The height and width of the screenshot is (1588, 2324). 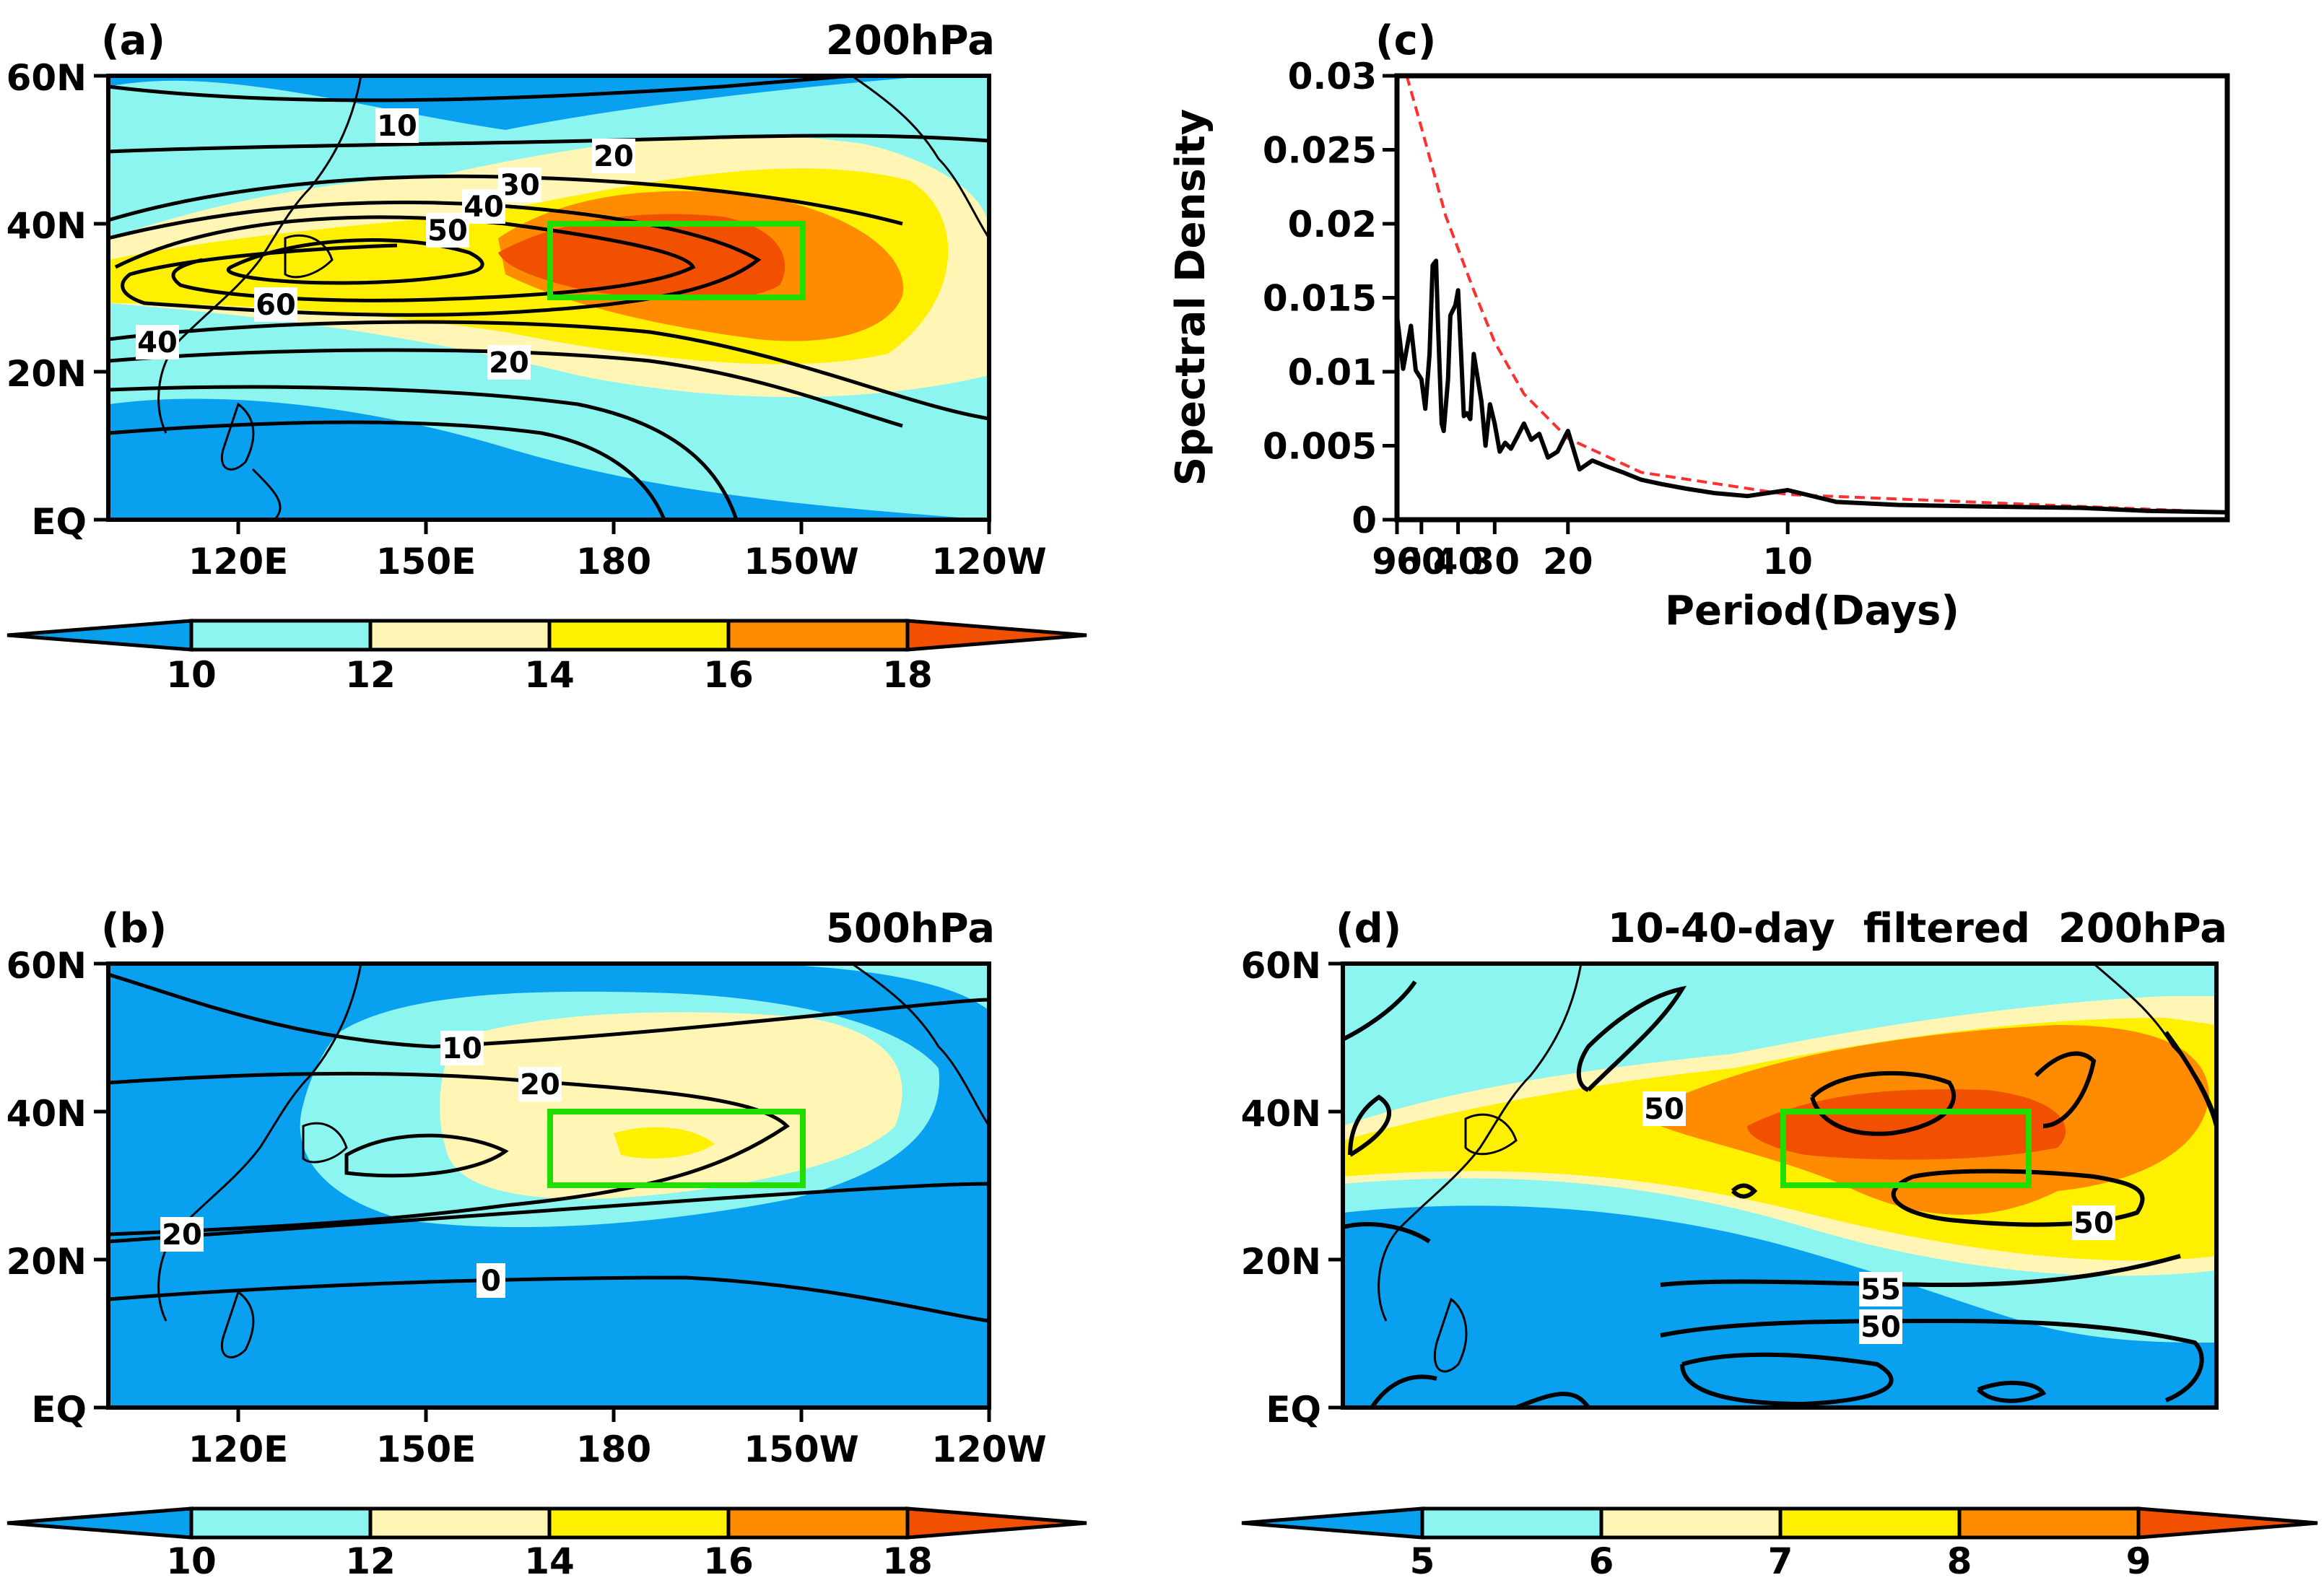 I want to click on panel-a-colorbar, so click(x=546, y=635).